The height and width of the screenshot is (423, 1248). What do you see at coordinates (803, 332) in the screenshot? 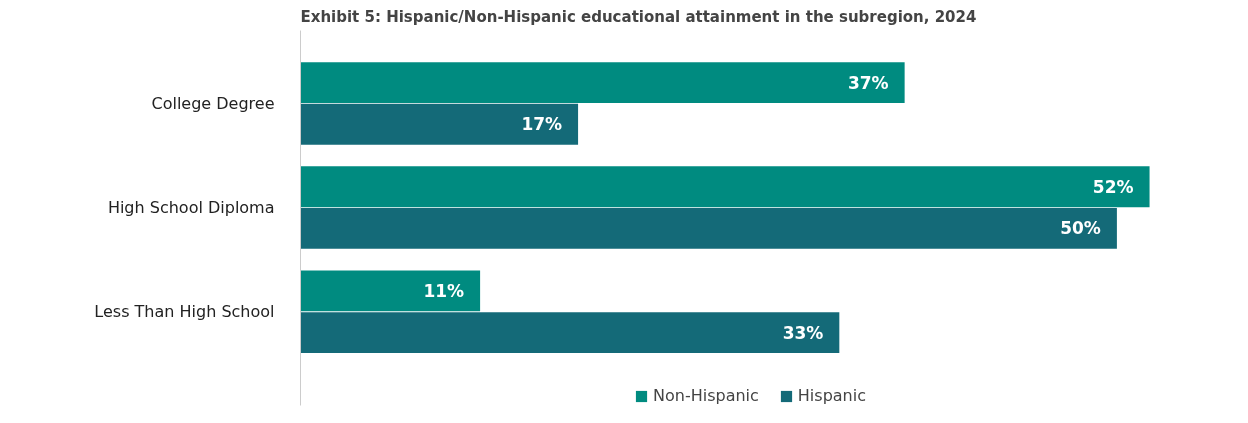
I see `data-label: 33%` at bounding box center [803, 332].